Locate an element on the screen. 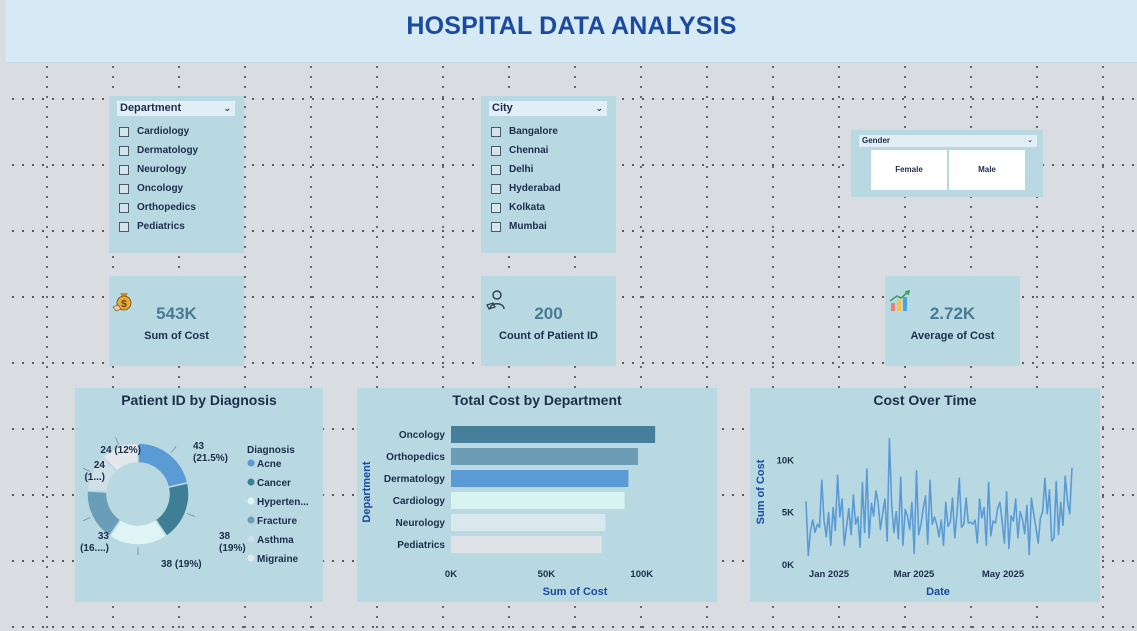 The image size is (1137, 631). bar-category-label: Oncology is located at coordinates (422, 435).